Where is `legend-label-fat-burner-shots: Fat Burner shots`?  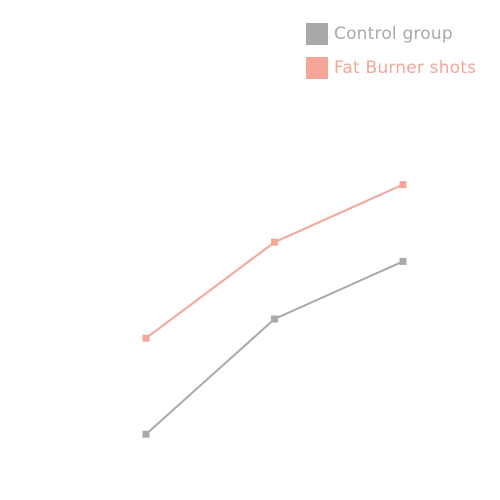 legend-label-fat-burner-shots: Fat Burner shots is located at coordinates (405, 68).